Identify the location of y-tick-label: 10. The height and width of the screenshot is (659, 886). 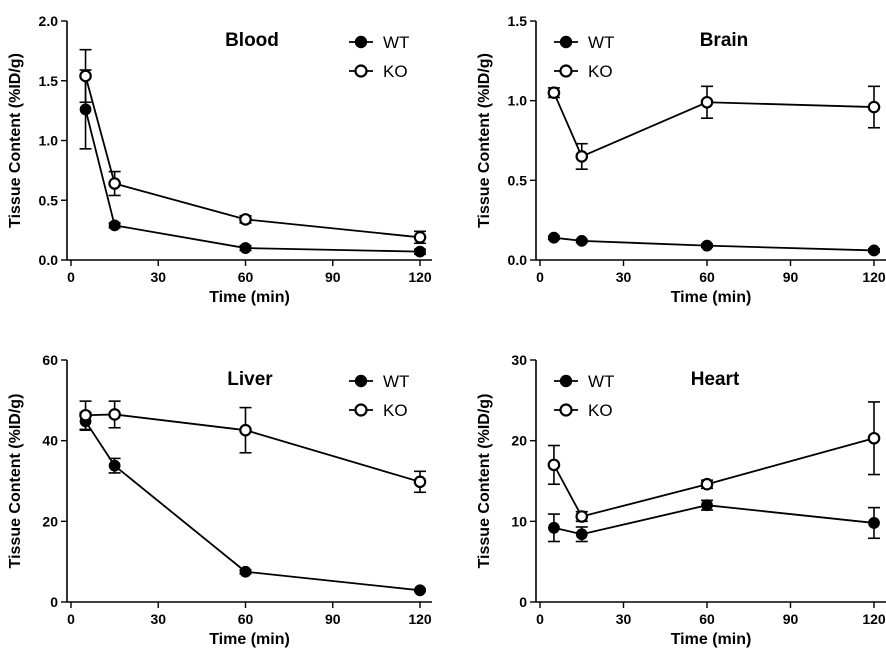
(519, 521).